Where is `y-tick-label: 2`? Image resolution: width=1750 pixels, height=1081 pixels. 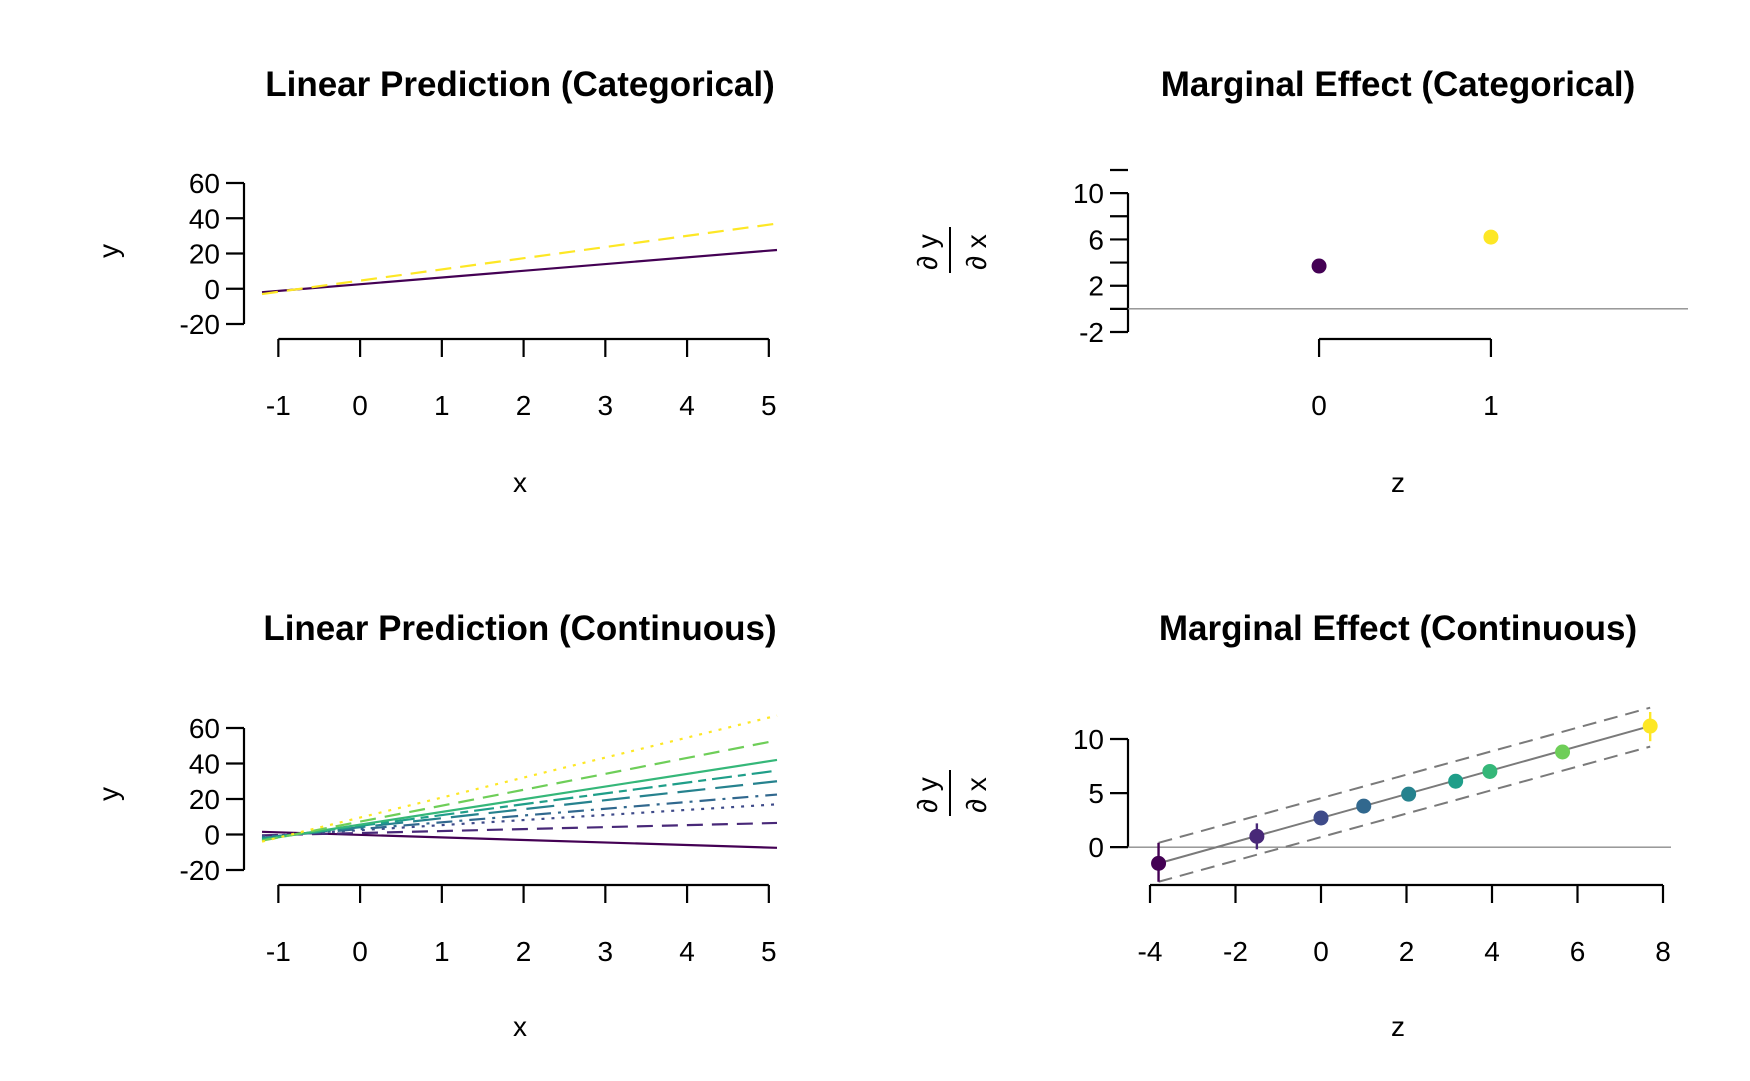
y-tick-label: 2 is located at coordinates (1096, 286).